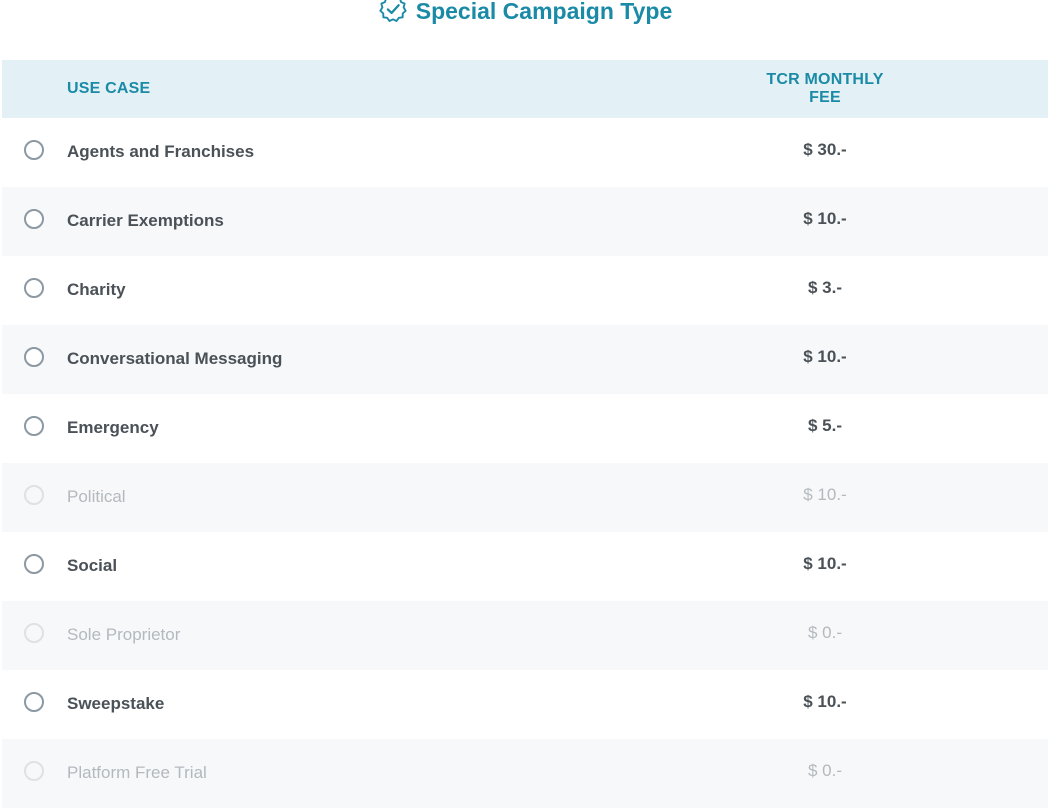  I want to click on table-row: Carrier Exemptions $ 10.-, so click(525, 221).